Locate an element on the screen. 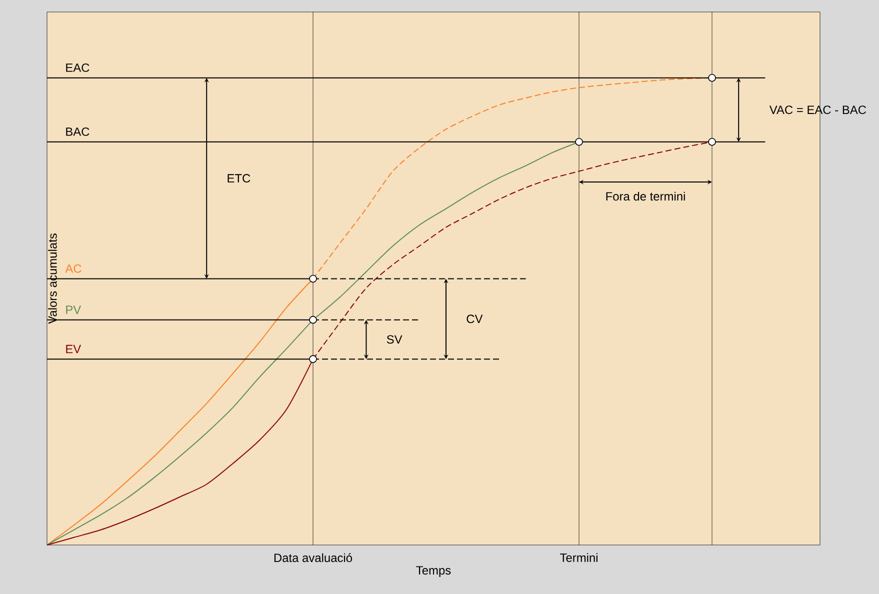 The image size is (879, 594). text: EV is located at coordinates (74, 349).